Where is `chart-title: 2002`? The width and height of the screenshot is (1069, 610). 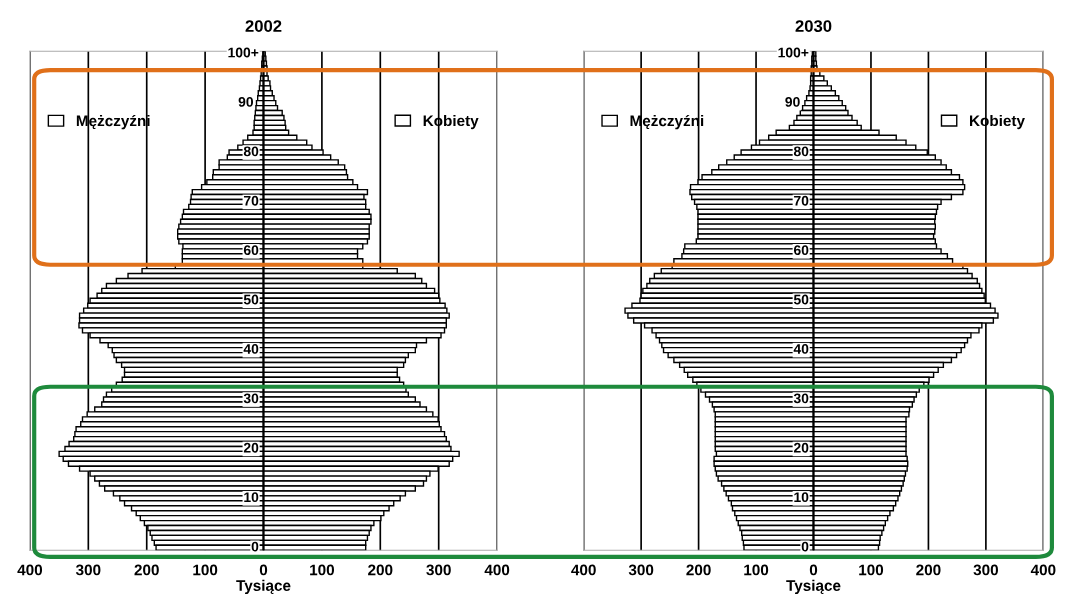 chart-title: 2002 is located at coordinates (263, 26).